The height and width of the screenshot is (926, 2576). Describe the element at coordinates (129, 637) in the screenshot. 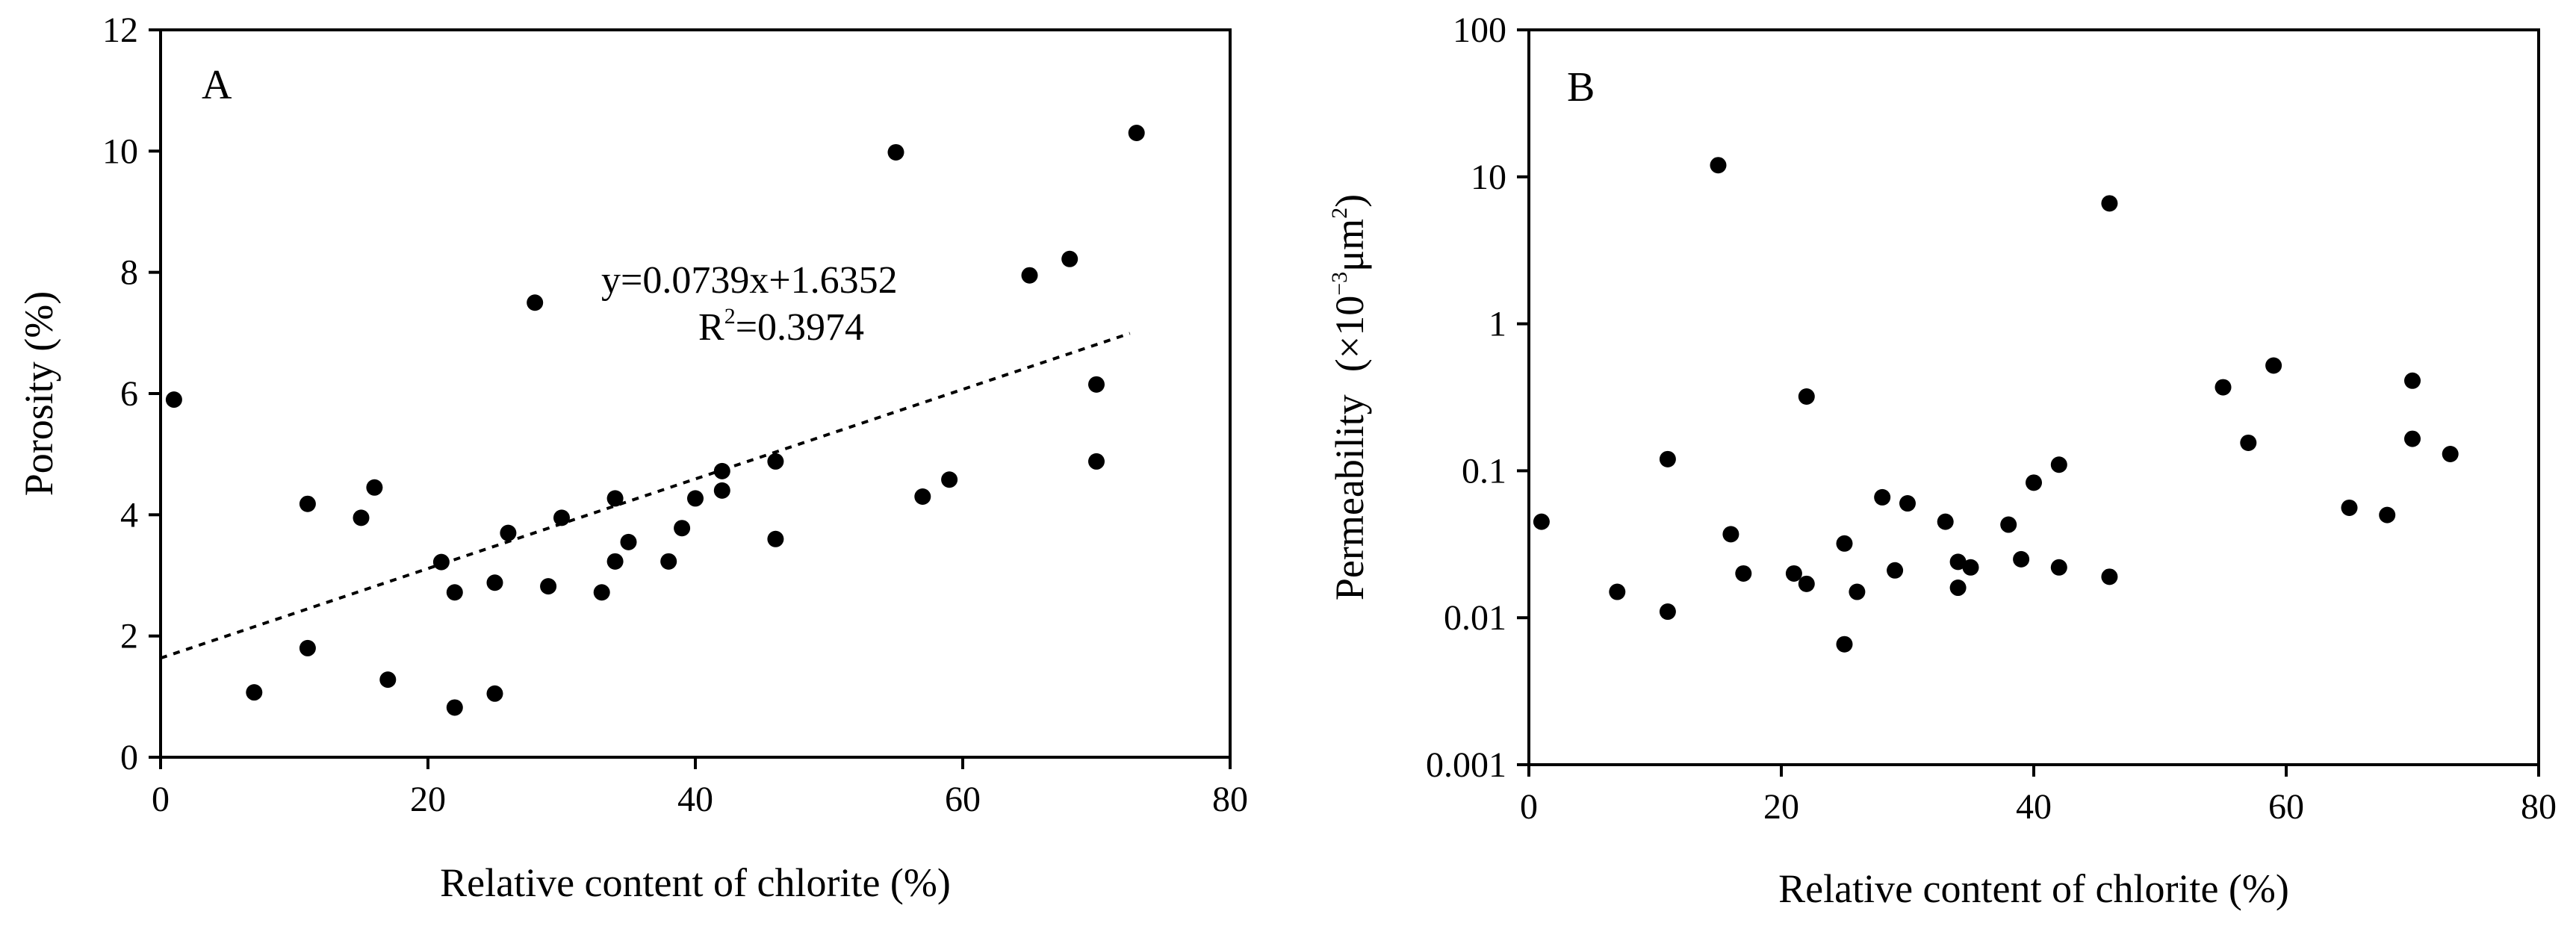

I see `porosity-y-tick-label: 2` at that location.